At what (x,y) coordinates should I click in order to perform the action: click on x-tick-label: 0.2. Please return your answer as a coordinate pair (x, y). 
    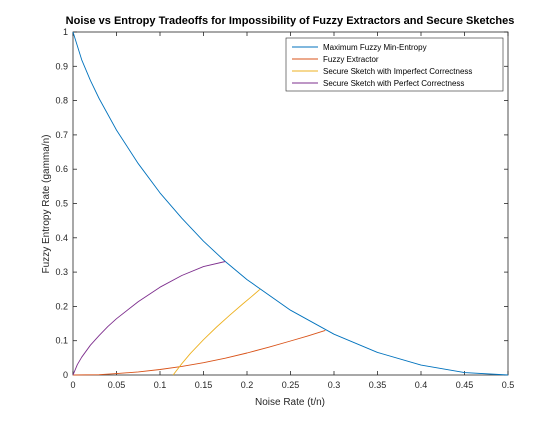
    Looking at the image, I should click on (247, 385).